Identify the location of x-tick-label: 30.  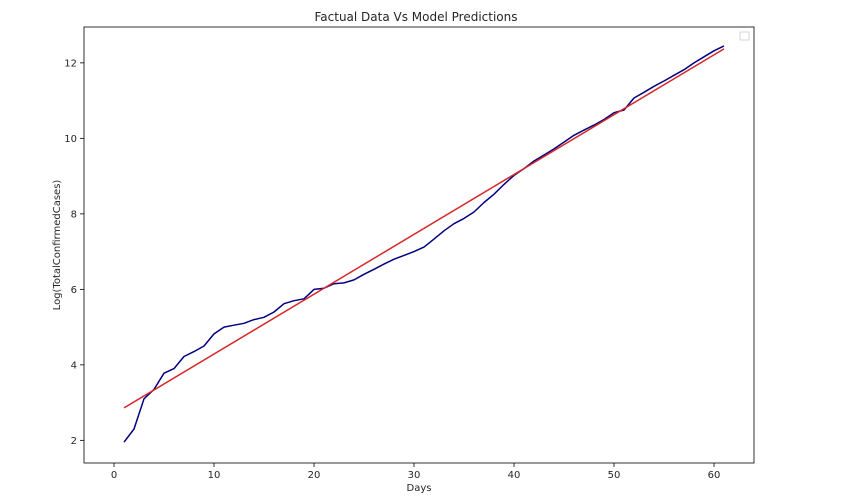
(414, 475).